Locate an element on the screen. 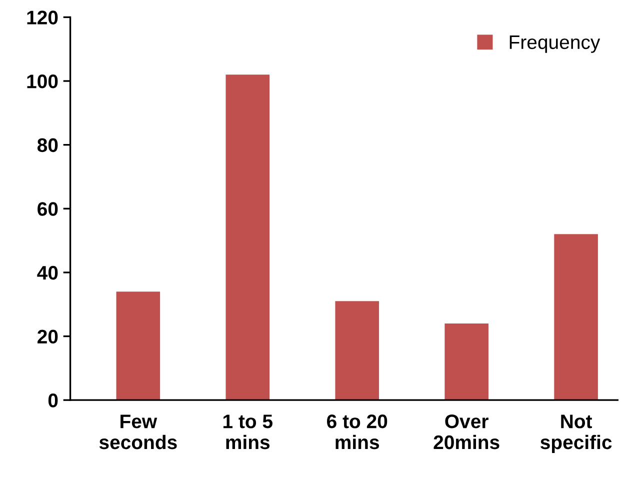 The height and width of the screenshot is (478, 622). y-tick-label: 80 is located at coordinates (47, 145).